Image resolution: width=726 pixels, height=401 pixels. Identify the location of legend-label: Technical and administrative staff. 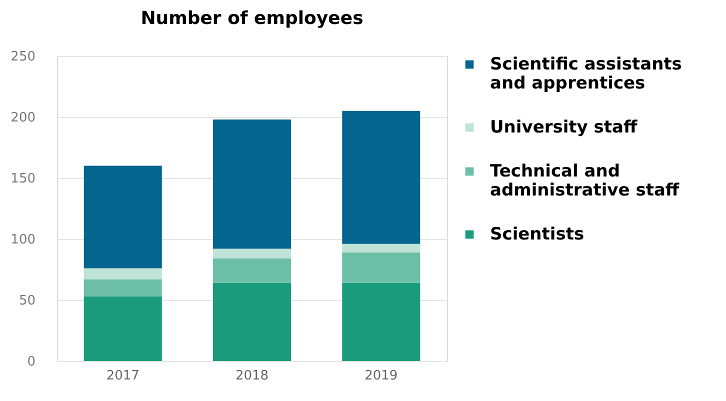
(585, 181).